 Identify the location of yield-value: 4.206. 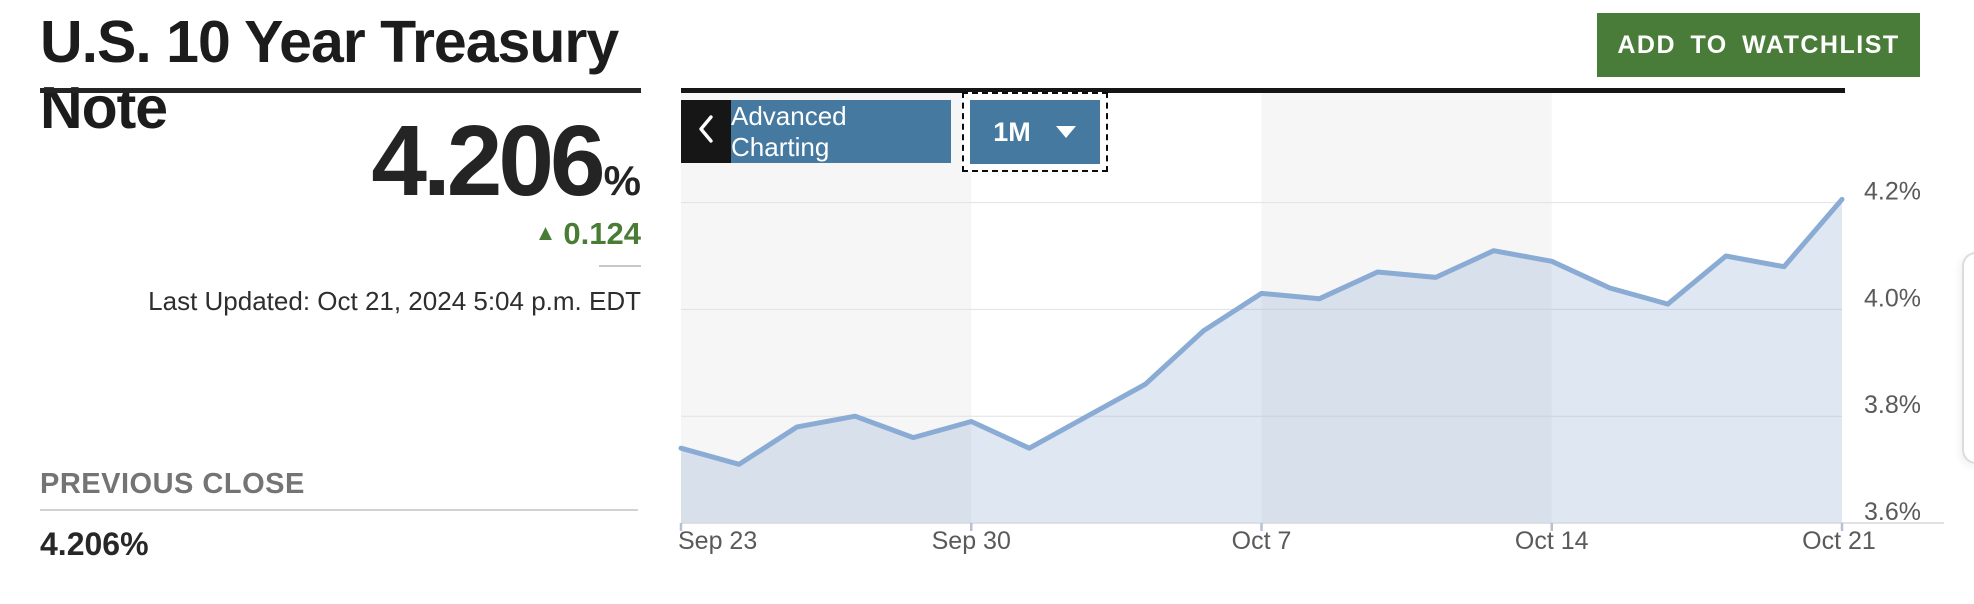
(488, 161).